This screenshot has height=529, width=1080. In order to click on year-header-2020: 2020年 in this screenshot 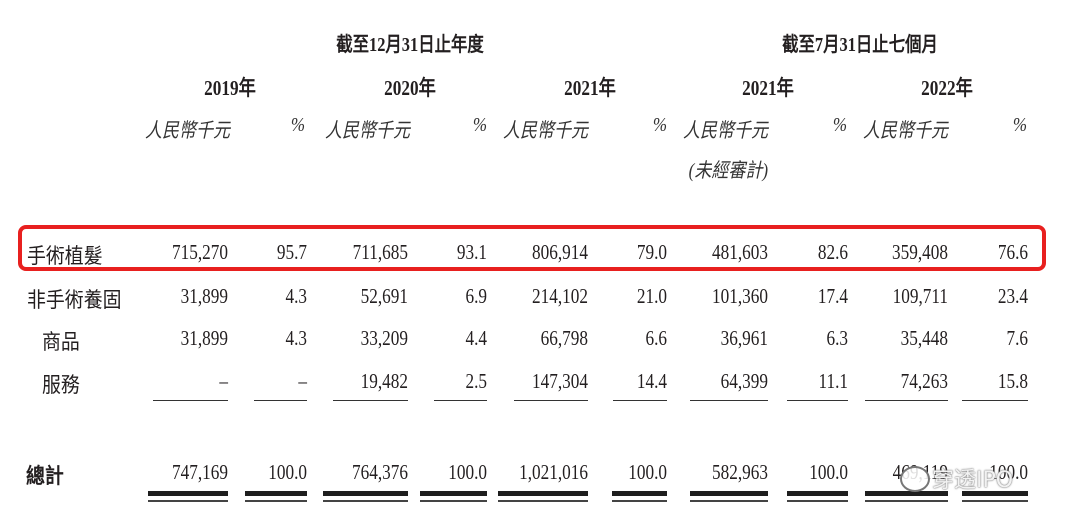, I will do `click(410, 88)`.